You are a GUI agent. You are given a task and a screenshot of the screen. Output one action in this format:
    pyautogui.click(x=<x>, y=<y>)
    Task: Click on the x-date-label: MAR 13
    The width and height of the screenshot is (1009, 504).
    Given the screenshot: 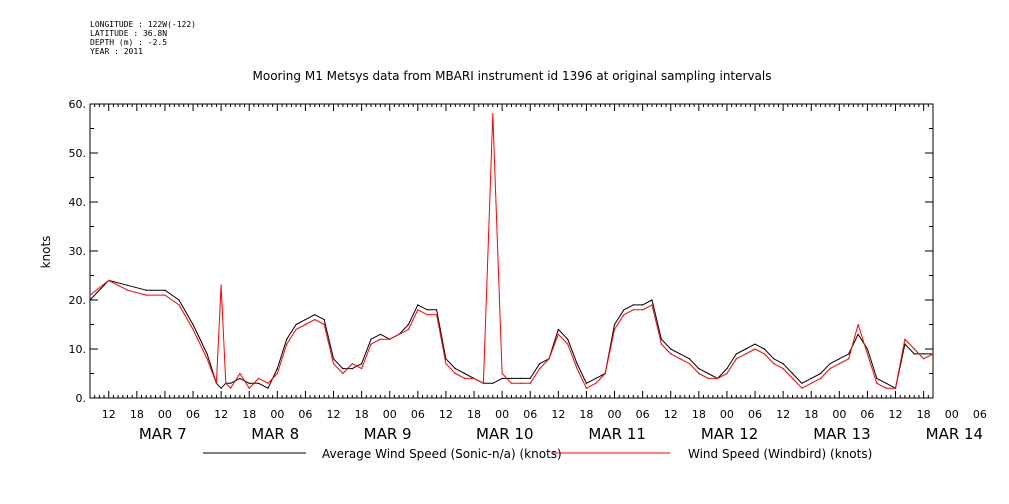 What is the action you would take?
    pyautogui.click(x=841, y=434)
    